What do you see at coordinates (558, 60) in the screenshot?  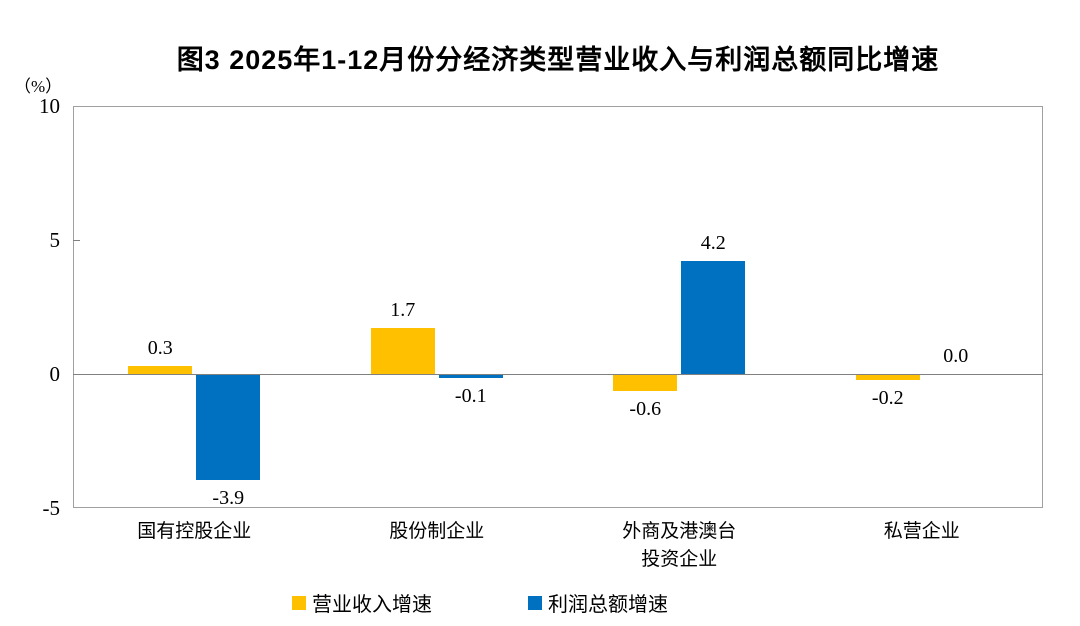 I see `chart-title: 图3 2025年1-12月份分经济类型营业收入与利润总额同比增速` at bounding box center [558, 60].